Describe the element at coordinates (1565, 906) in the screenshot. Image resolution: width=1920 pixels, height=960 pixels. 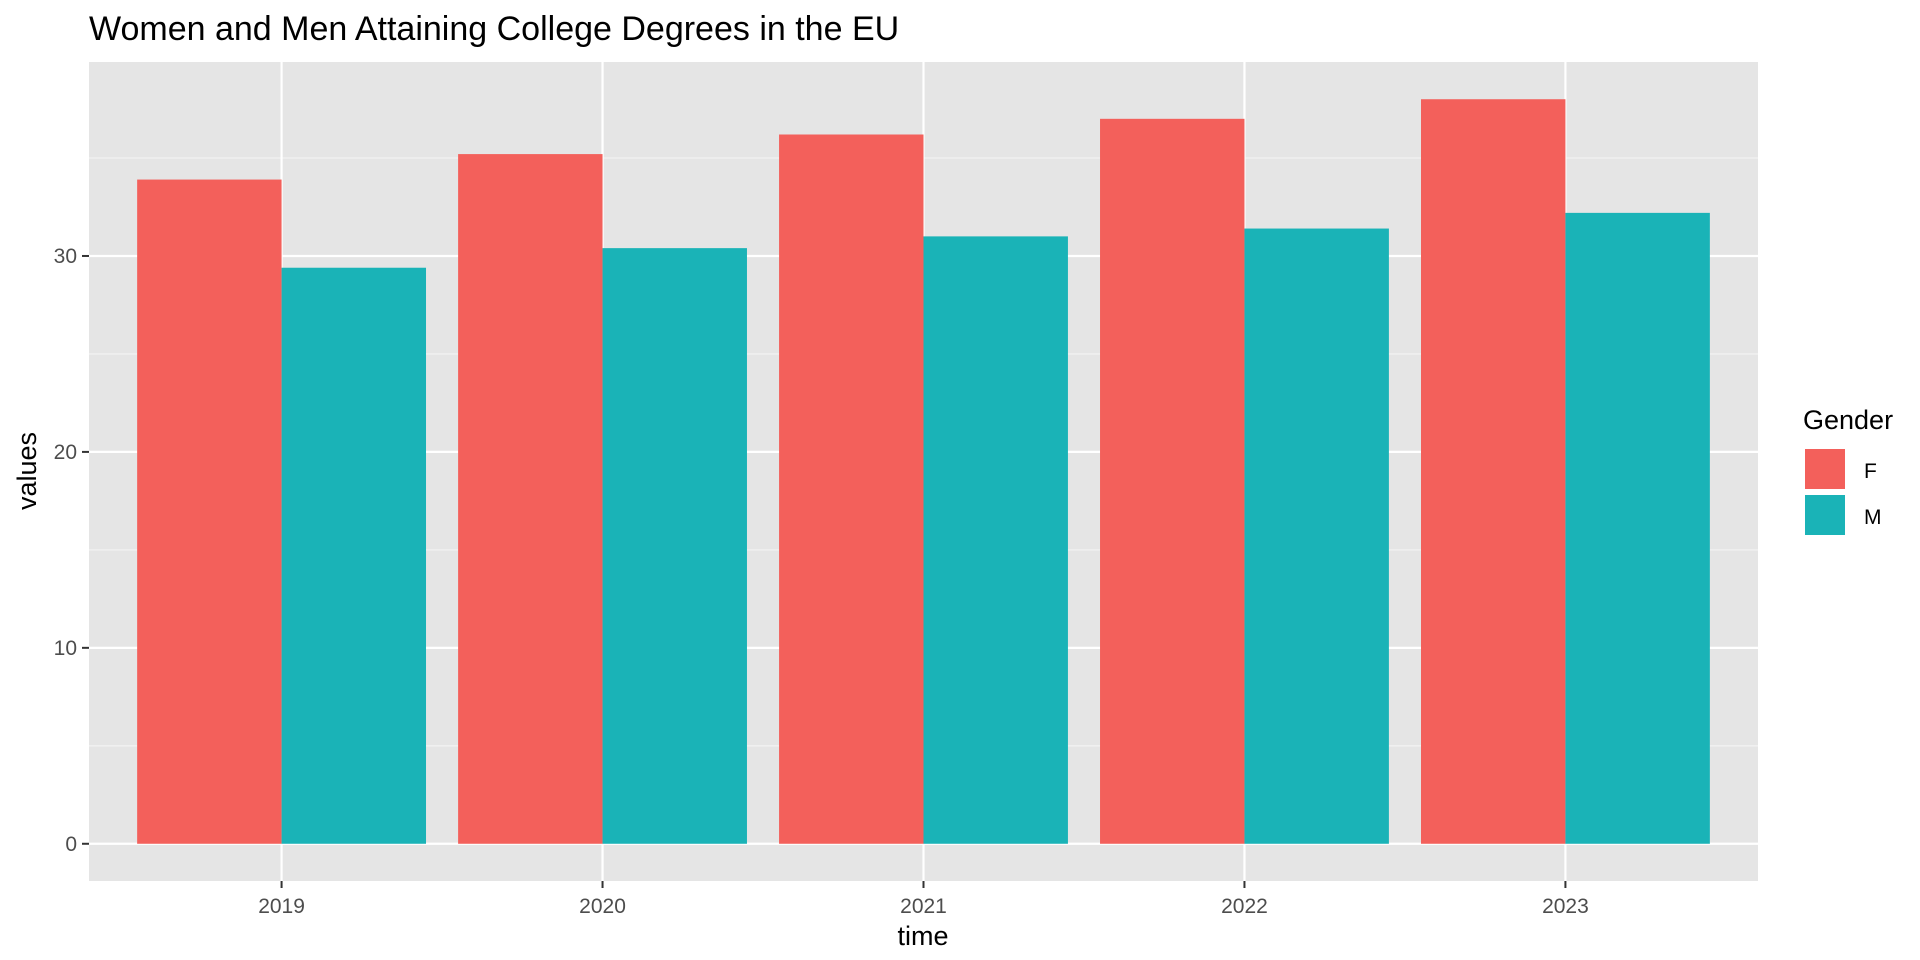
I see `x-tick-label: 2023` at that location.